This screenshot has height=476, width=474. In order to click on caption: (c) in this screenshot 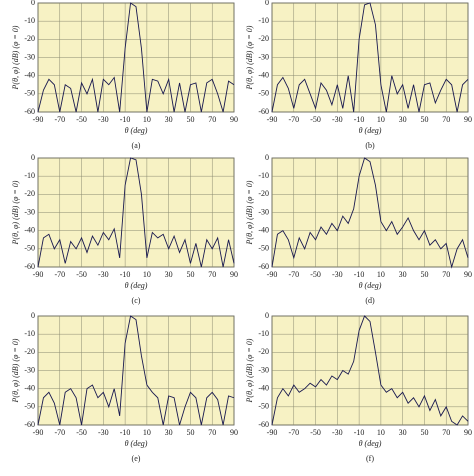, I will do `click(136, 300)`.